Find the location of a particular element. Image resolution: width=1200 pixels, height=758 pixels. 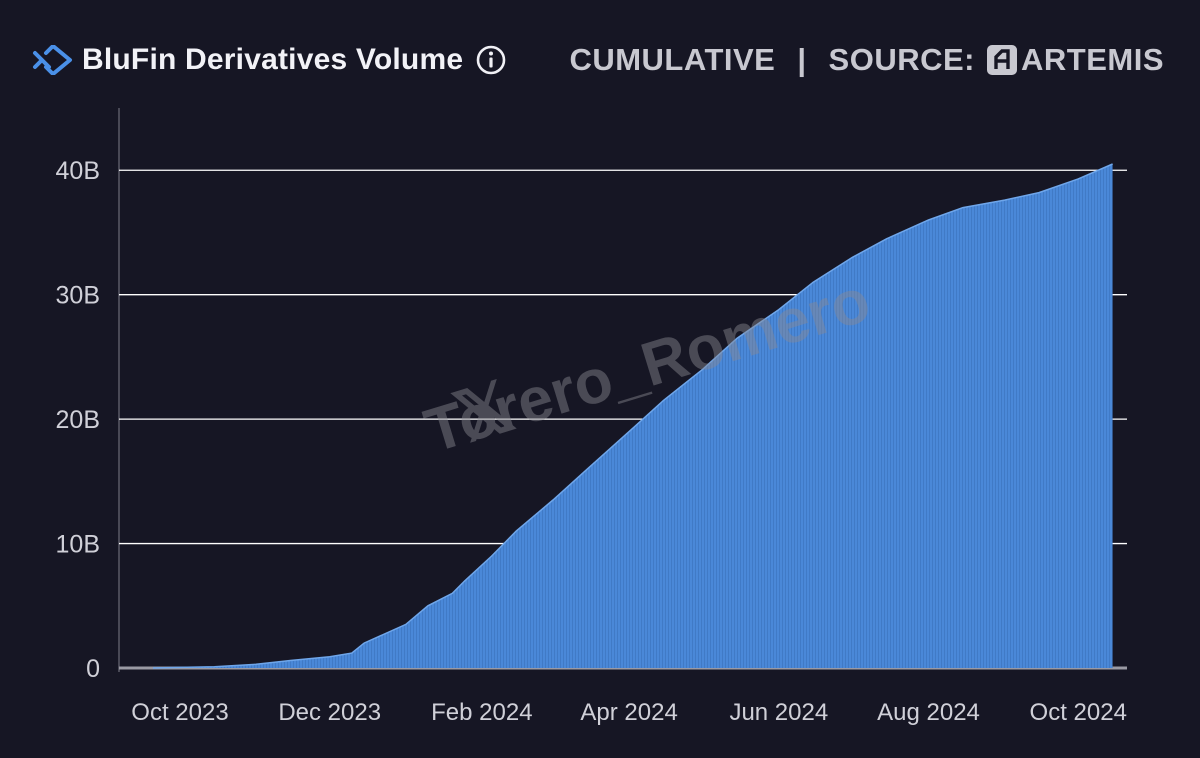

y-tick-label: 10B is located at coordinates (78, 545).